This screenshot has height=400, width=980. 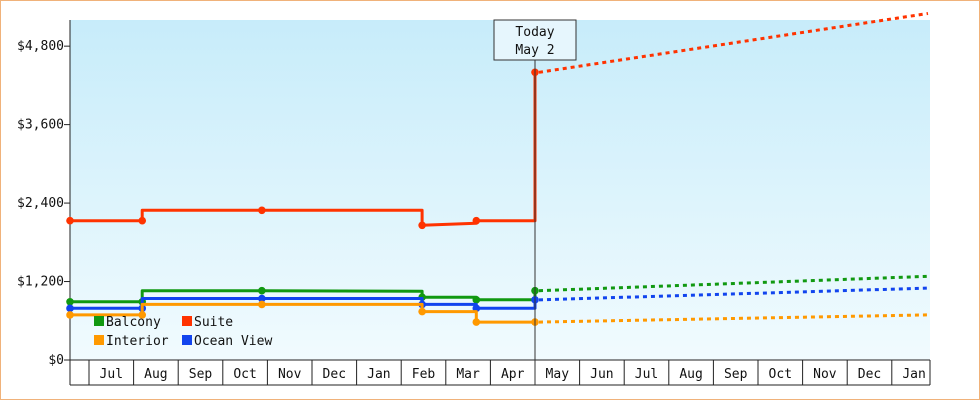 What do you see at coordinates (558, 374) in the screenshot?
I see `x-tick-label: May` at bounding box center [558, 374].